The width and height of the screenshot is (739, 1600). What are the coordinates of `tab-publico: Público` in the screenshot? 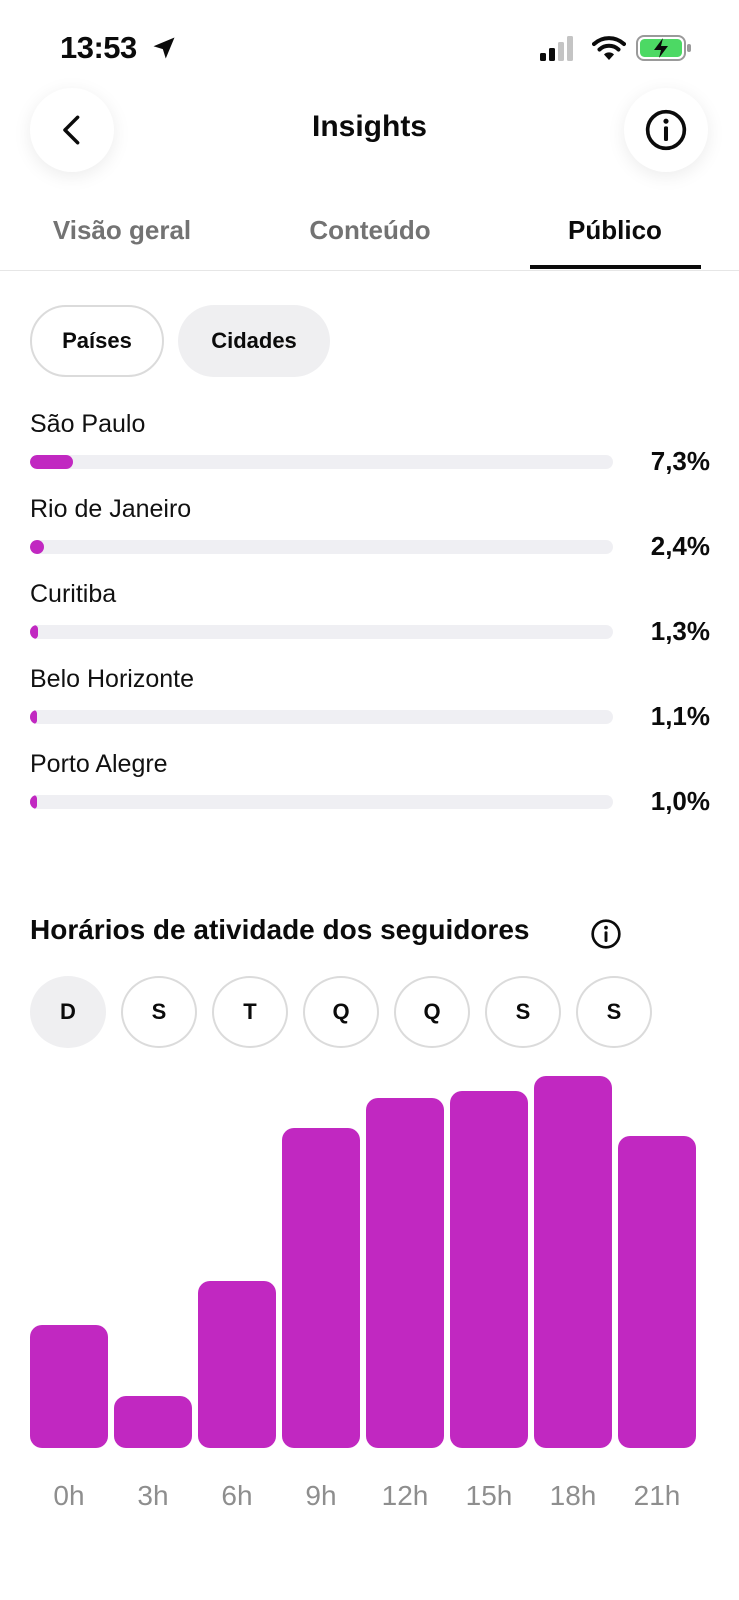 It's located at (615, 230).